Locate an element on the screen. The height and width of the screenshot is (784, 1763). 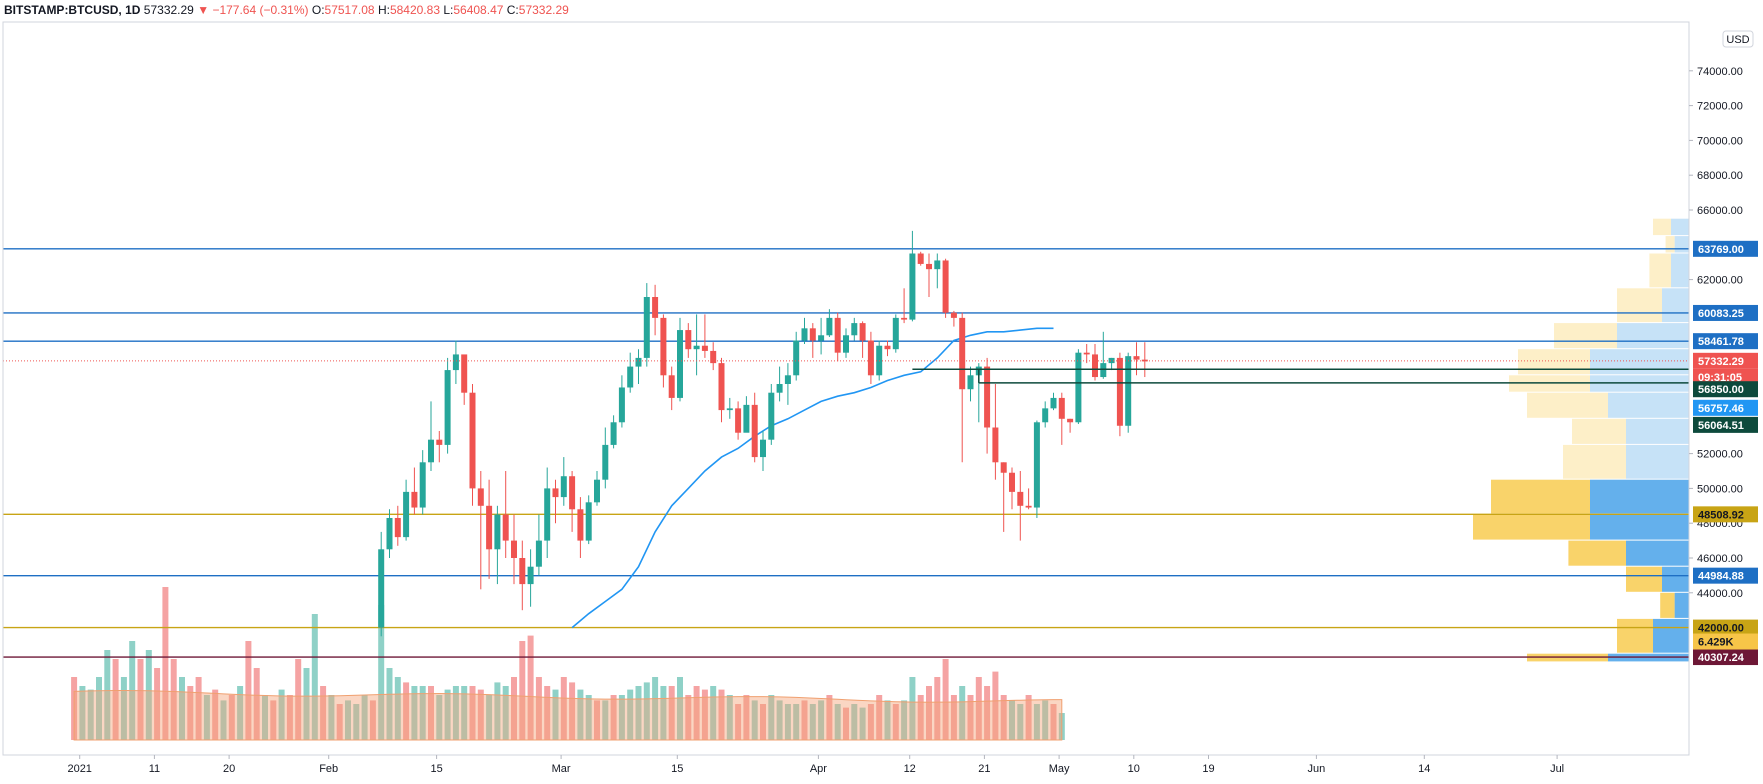
symbol-label: BITSTAMP:BTCUSD, 1D is located at coordinates (72, 10).